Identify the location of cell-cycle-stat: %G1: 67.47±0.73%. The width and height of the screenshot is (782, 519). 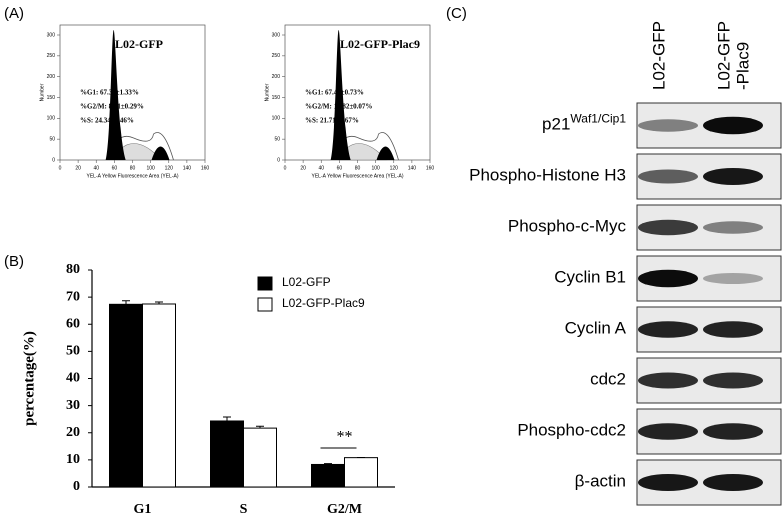
(334, 93).